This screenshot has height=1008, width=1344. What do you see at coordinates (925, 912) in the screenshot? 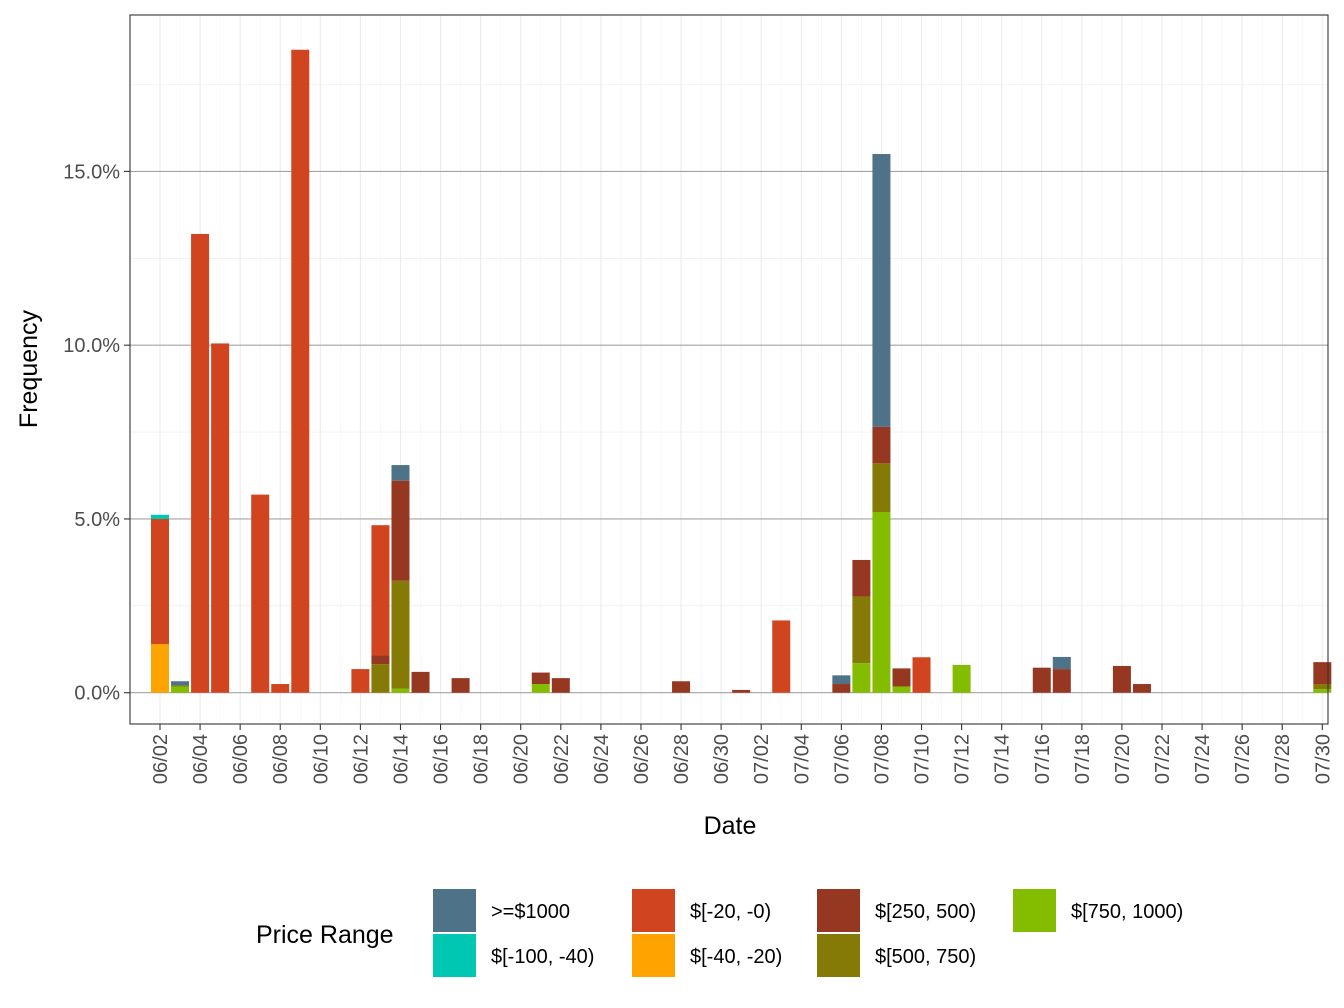
I see `legend-label-r250_500: $[250, 500)` at bounding box center [925, 912].